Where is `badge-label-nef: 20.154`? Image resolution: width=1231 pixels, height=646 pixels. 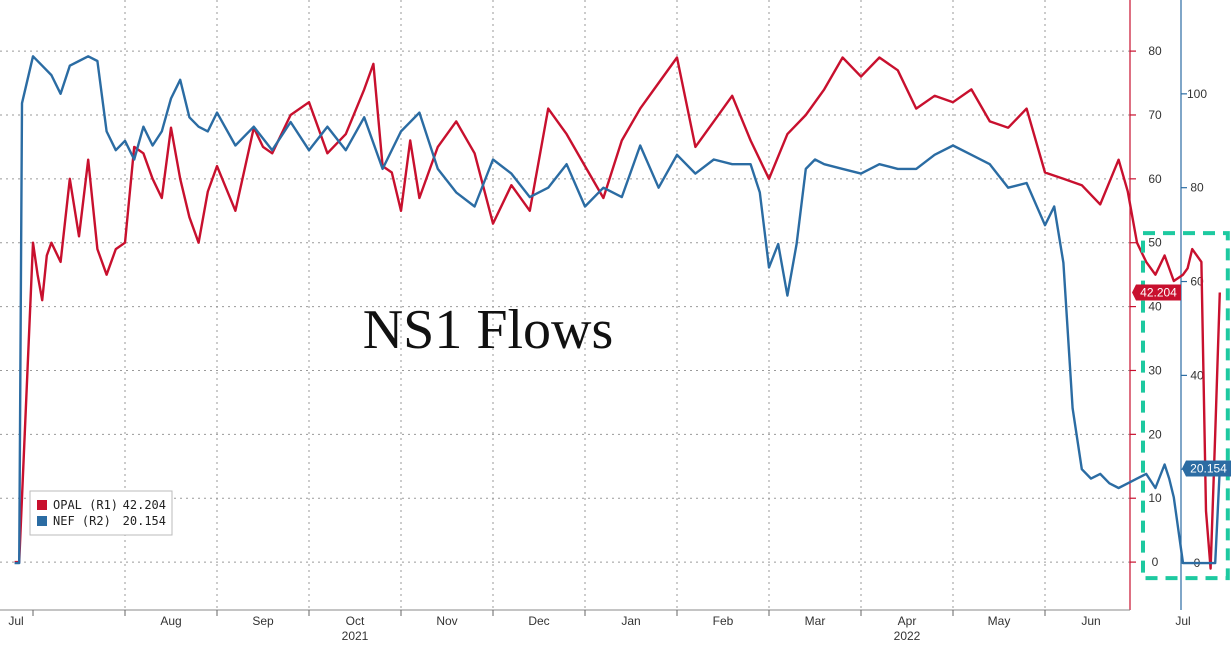
badge-label-nef: 20.154 is located at coordinates (1208, 469).